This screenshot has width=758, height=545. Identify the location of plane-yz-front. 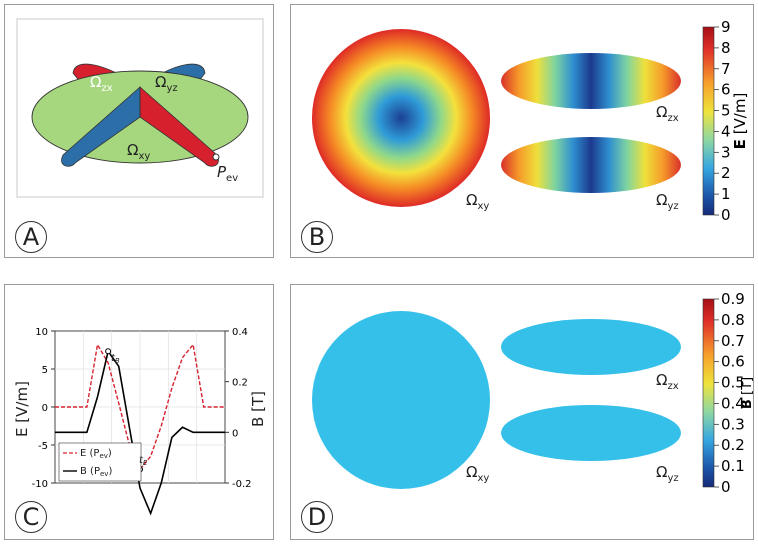
(101, 126).